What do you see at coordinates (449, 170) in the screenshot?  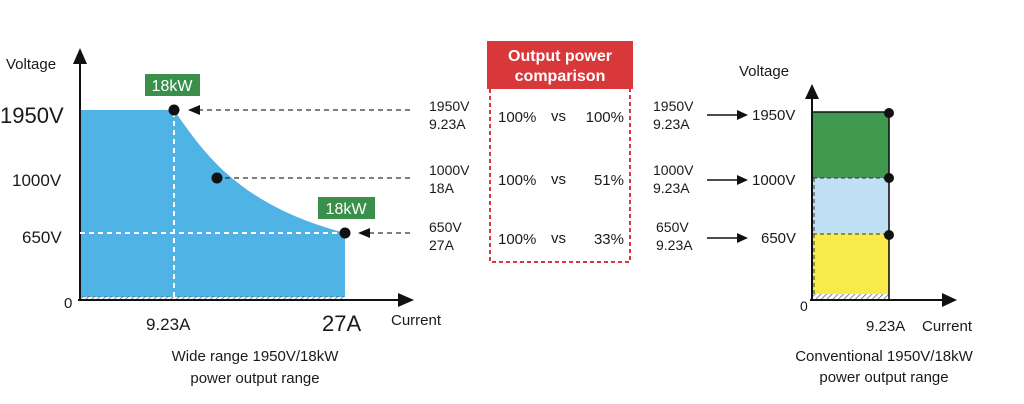 I see `op2-voltage: 1000V` at bounding box center [449, 170].